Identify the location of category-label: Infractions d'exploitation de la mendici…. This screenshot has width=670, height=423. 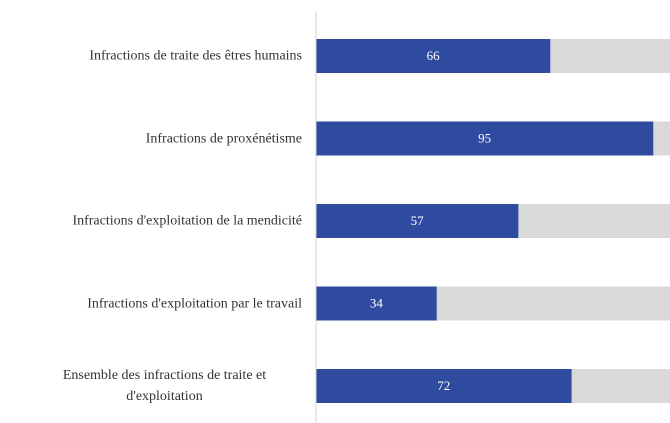
(151, 221).